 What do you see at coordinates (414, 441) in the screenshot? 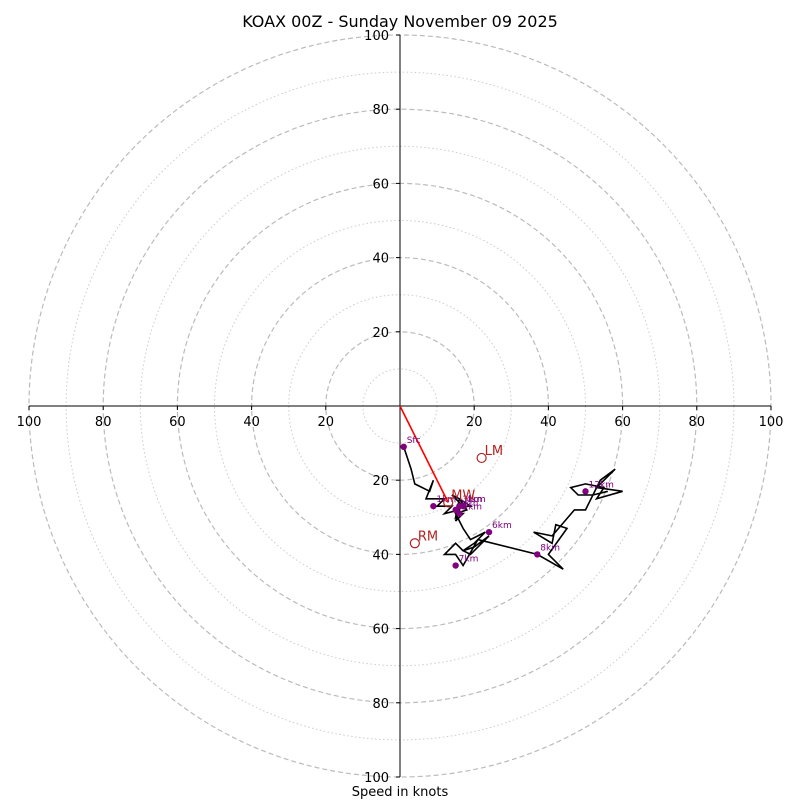
I see `height-marker-label: Sfc` at bounding box center [414, 441].